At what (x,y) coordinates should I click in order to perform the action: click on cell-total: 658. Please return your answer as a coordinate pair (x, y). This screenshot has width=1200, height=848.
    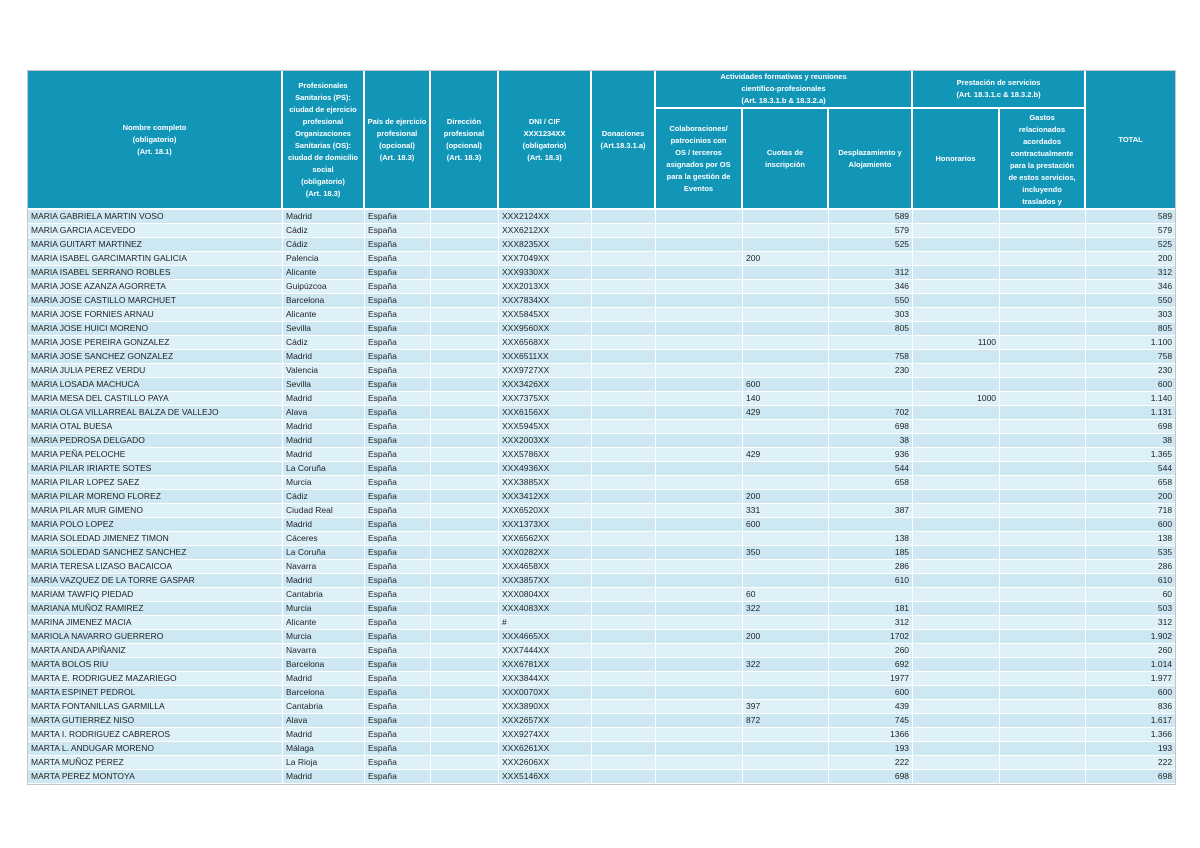
    Looking at the image, I should click on (1131, 483).